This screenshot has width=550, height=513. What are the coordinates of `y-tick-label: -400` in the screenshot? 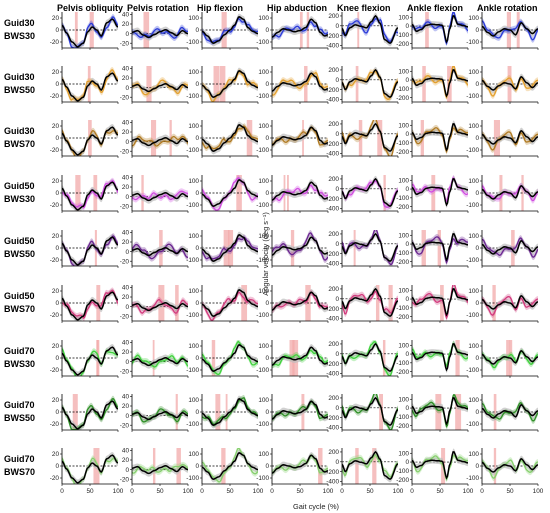 It's located at (332, 482).